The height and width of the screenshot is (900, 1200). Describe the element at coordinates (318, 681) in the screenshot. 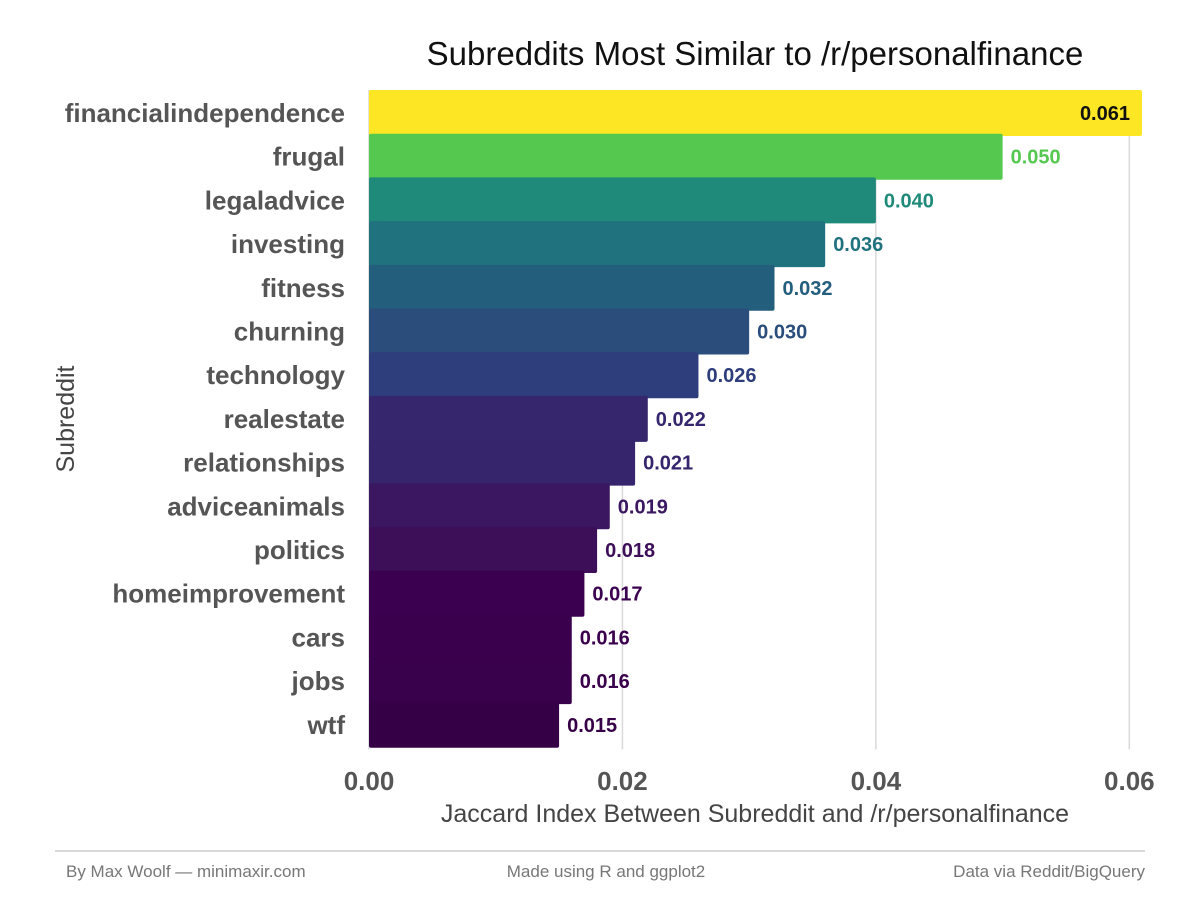

I see `category-label-jobs: jobs` at that location.